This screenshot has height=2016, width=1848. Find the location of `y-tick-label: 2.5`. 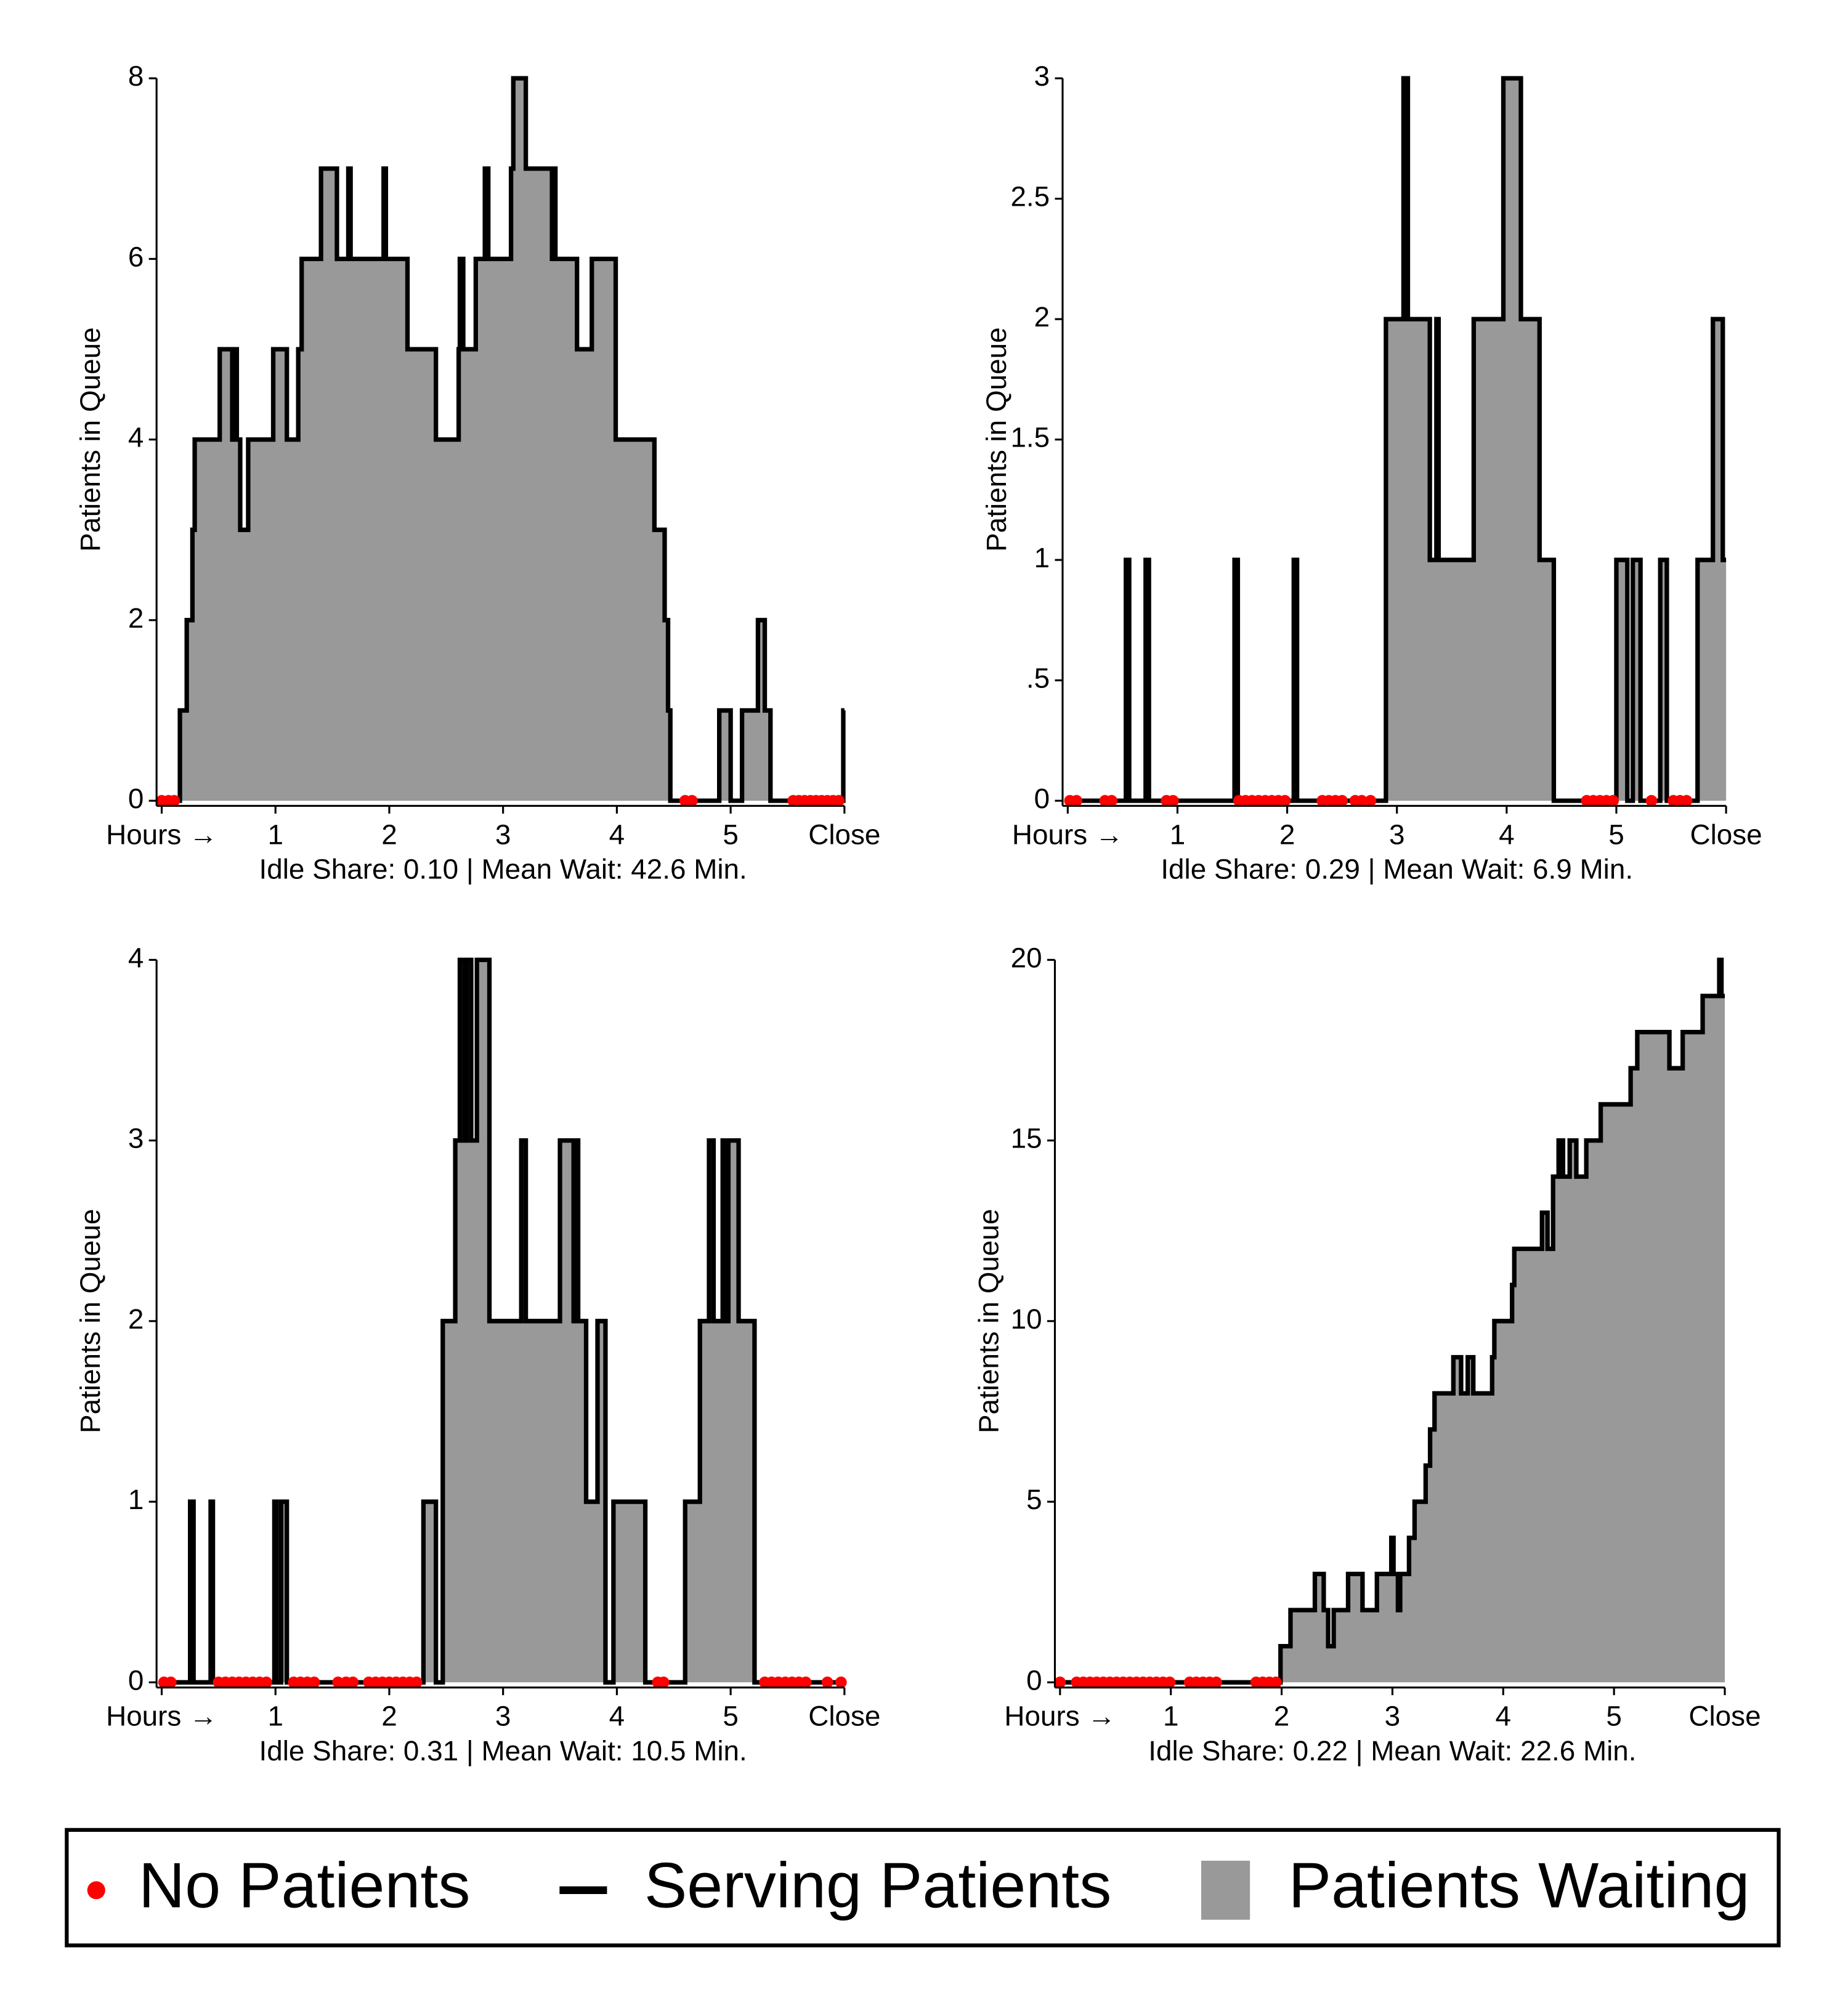

y-tick-label: 2.5 is located at coordinates (1030, 197).